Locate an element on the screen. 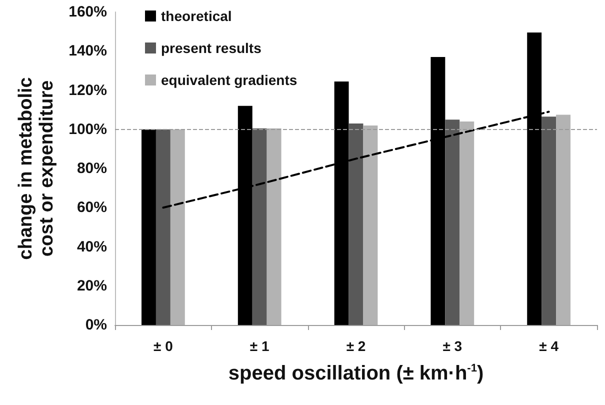  legend-label: theoretical is located at coordinates (196, 16).